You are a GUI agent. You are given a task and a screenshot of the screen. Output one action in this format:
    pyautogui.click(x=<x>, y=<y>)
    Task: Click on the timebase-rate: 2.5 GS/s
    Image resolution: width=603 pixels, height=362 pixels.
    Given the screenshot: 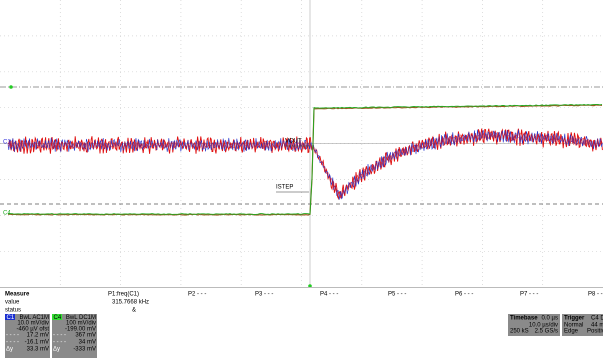 What is the action you would take?
    pyautogui.click(x=546, y=332)
    